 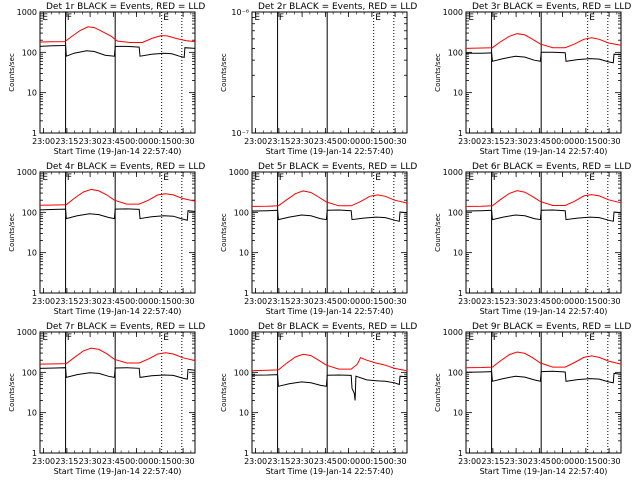 What do you see at coordinates (337, 167) in the screenshot?
I see `panel-title: Det 5r BLACK = Events, RED = LLD` at bounding box center [337, 167].